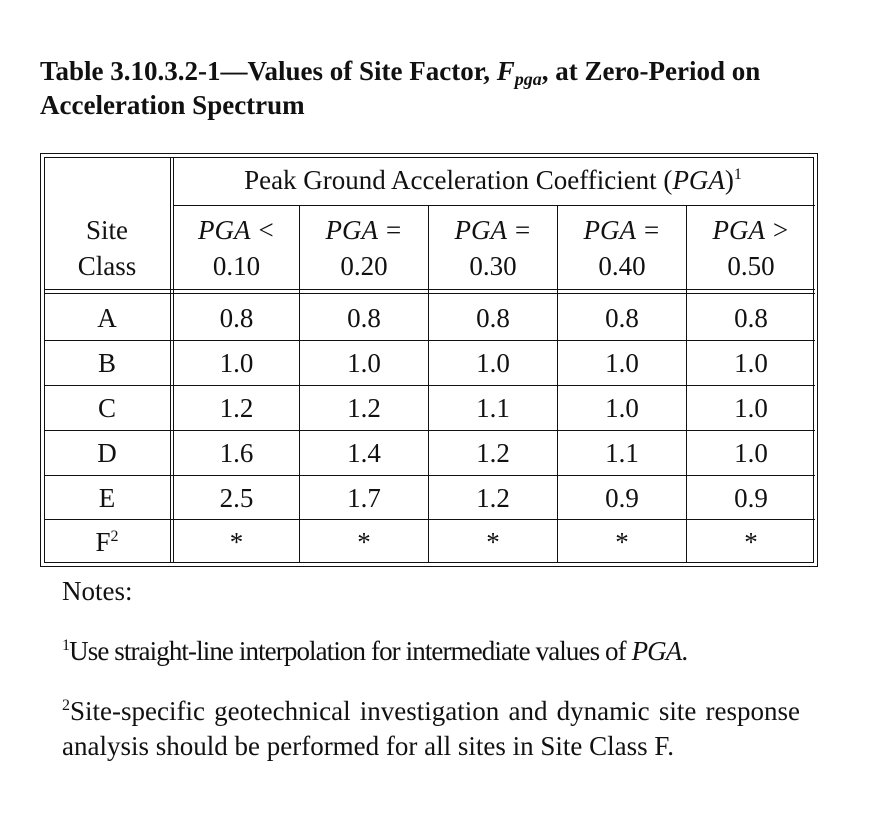 Image resolution: width=882 pixels, height=836 pixels. Describe the element at coordinates (364, 453) in the screenshot. I see `site-factor-value: 1.4` at that location.